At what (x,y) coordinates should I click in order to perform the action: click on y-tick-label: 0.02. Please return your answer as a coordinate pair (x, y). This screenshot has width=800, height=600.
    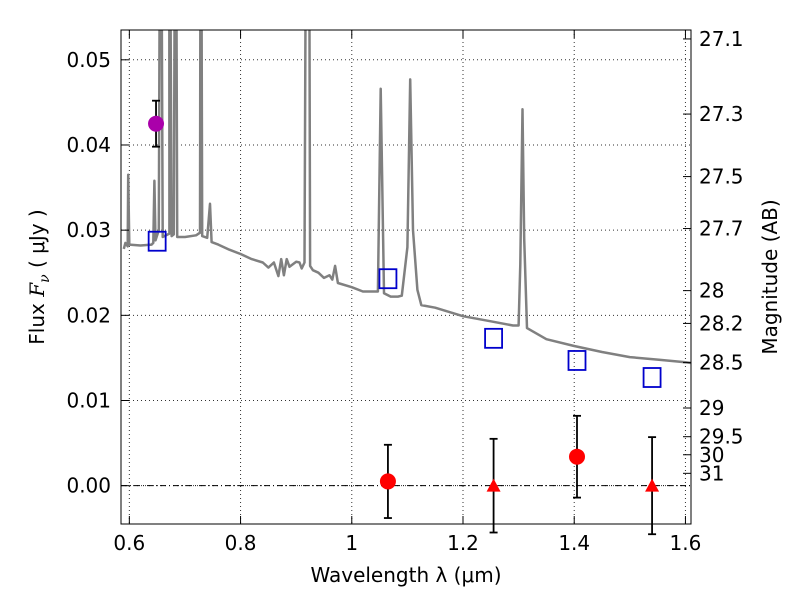
    Looking at the image, I should click on (88, 315).